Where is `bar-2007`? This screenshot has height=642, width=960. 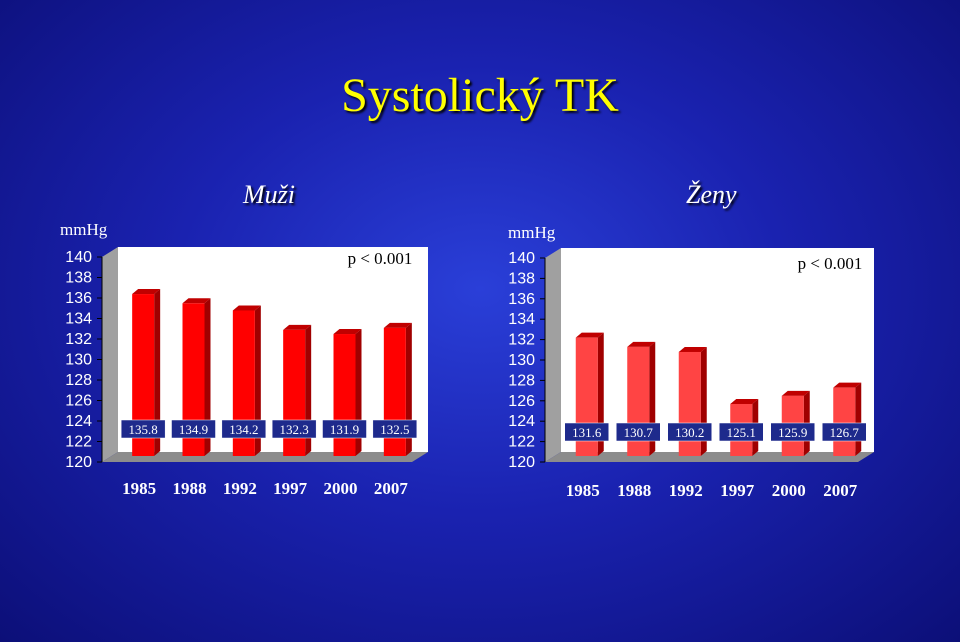 bar-2007 is located at coordinates (847, 419).